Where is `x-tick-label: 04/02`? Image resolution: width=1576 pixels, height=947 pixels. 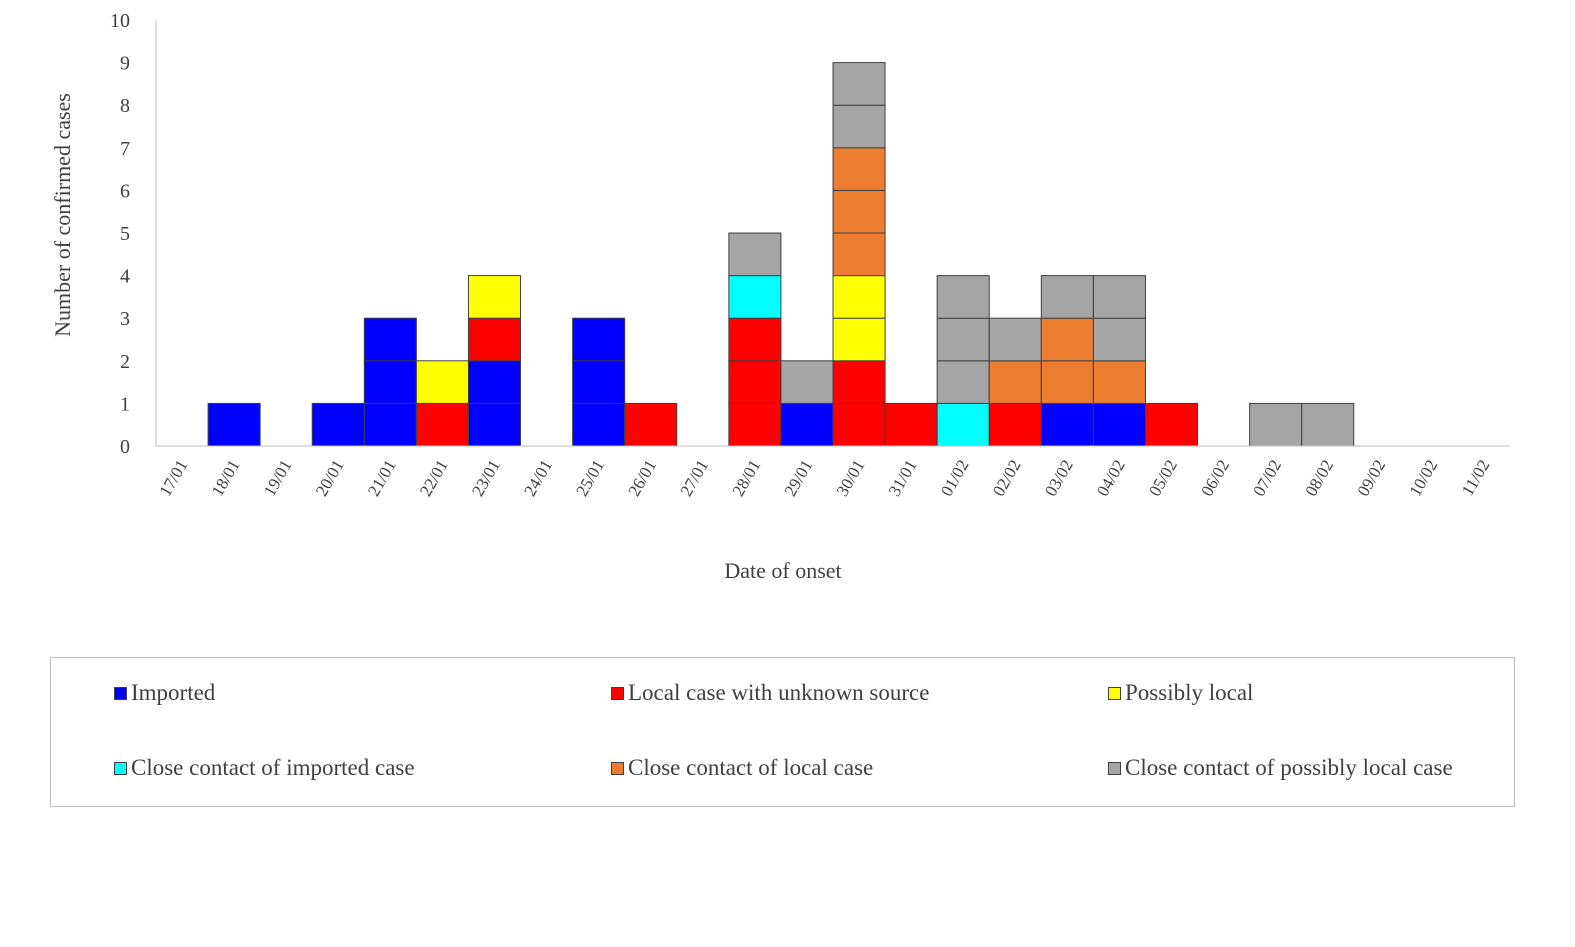 x-tick-label: 04/02 is located at coordinates (1111, 478).